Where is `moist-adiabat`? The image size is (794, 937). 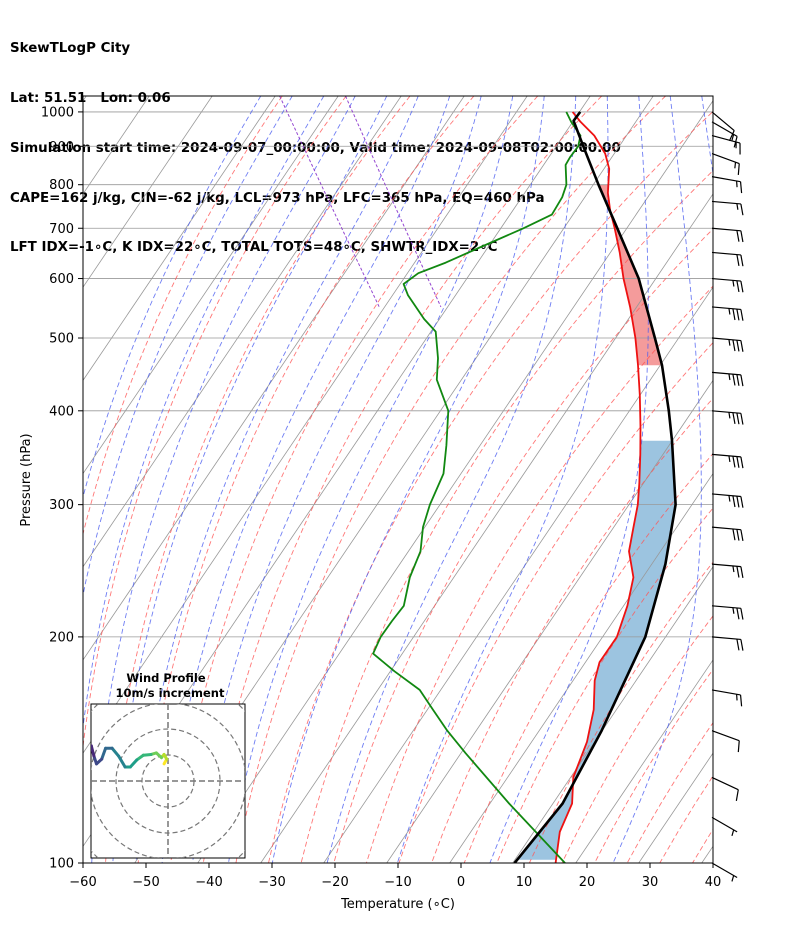
moist-adiabat is located at coordinates (657, 479).